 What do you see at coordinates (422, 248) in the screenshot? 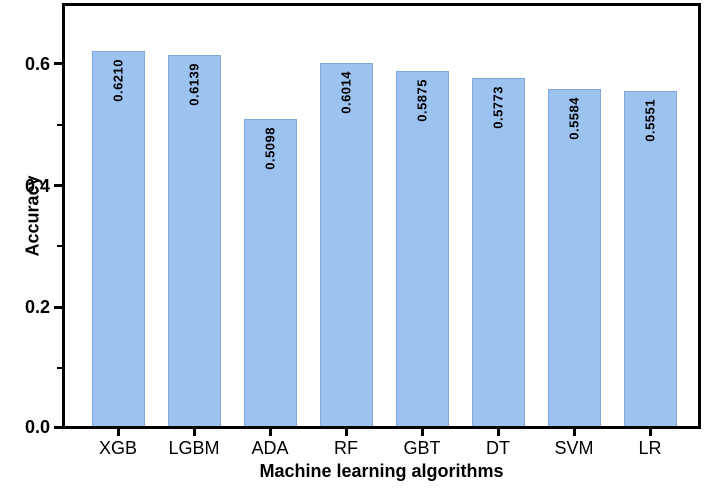
I see `bar-gbt: 0.5875` at bounding box center [422, 248].